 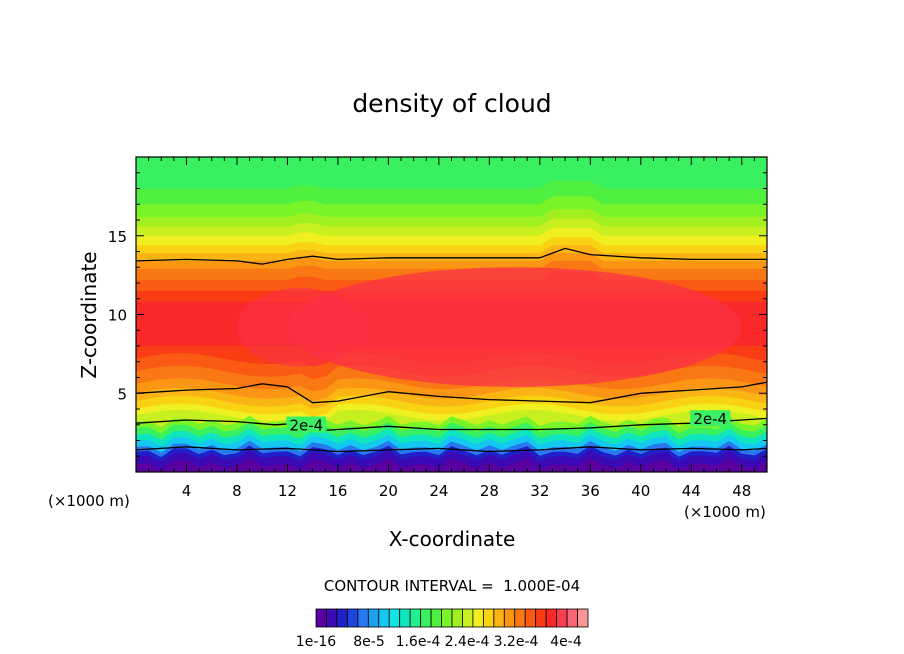 What do you see at coordinates (451, 449) in the screenshot?
I see `contour-line-lower` at bounding box center [451, 449].